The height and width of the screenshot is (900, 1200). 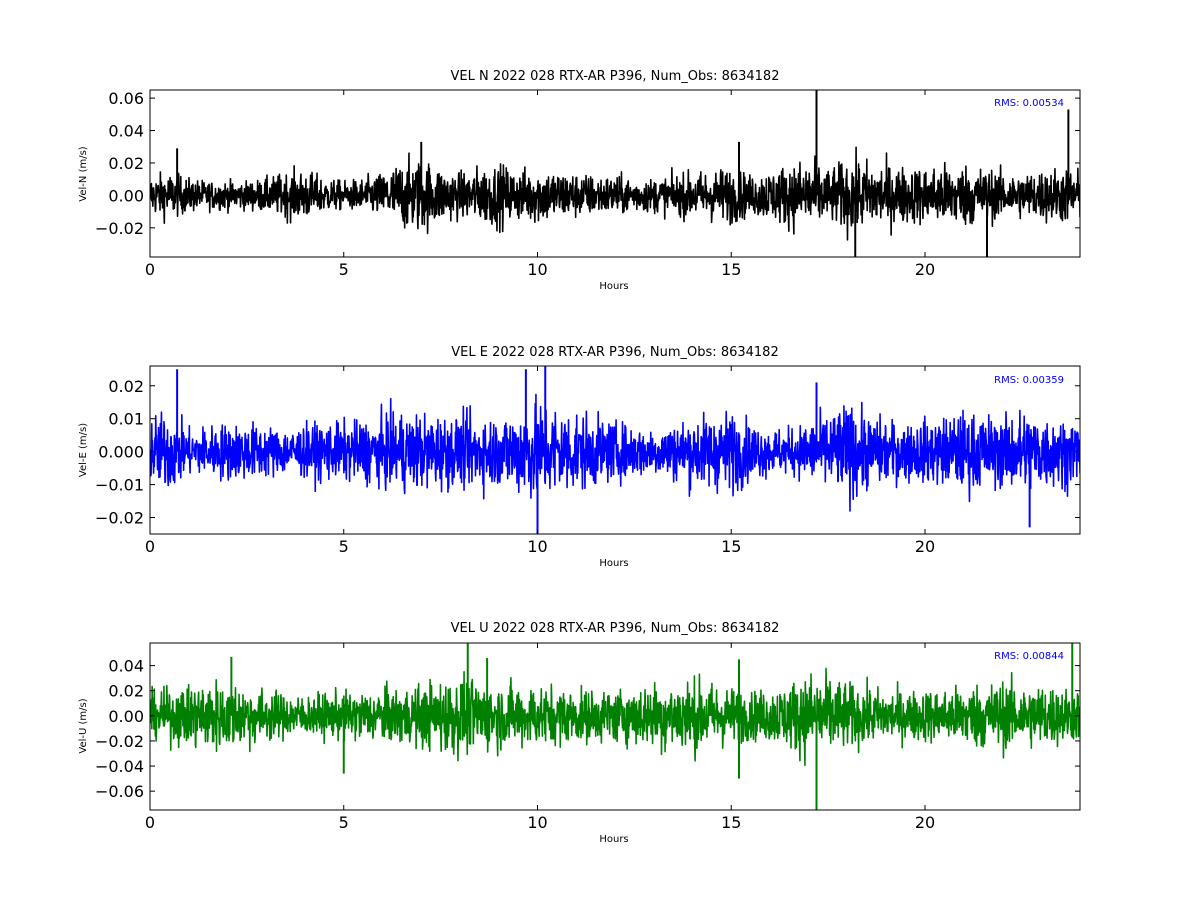 I want to click on rms-annotation: RMS: 0.00359, so click(x=1029, y=380).